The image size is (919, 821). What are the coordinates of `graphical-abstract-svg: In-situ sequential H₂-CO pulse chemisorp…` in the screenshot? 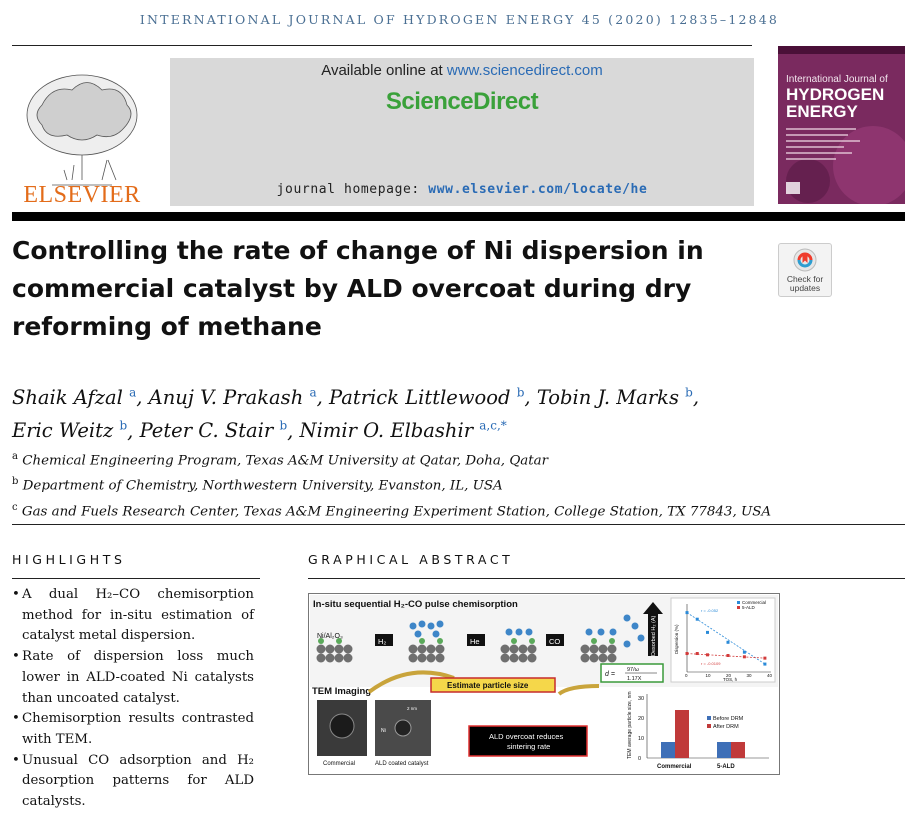 It's located at (544, 682).